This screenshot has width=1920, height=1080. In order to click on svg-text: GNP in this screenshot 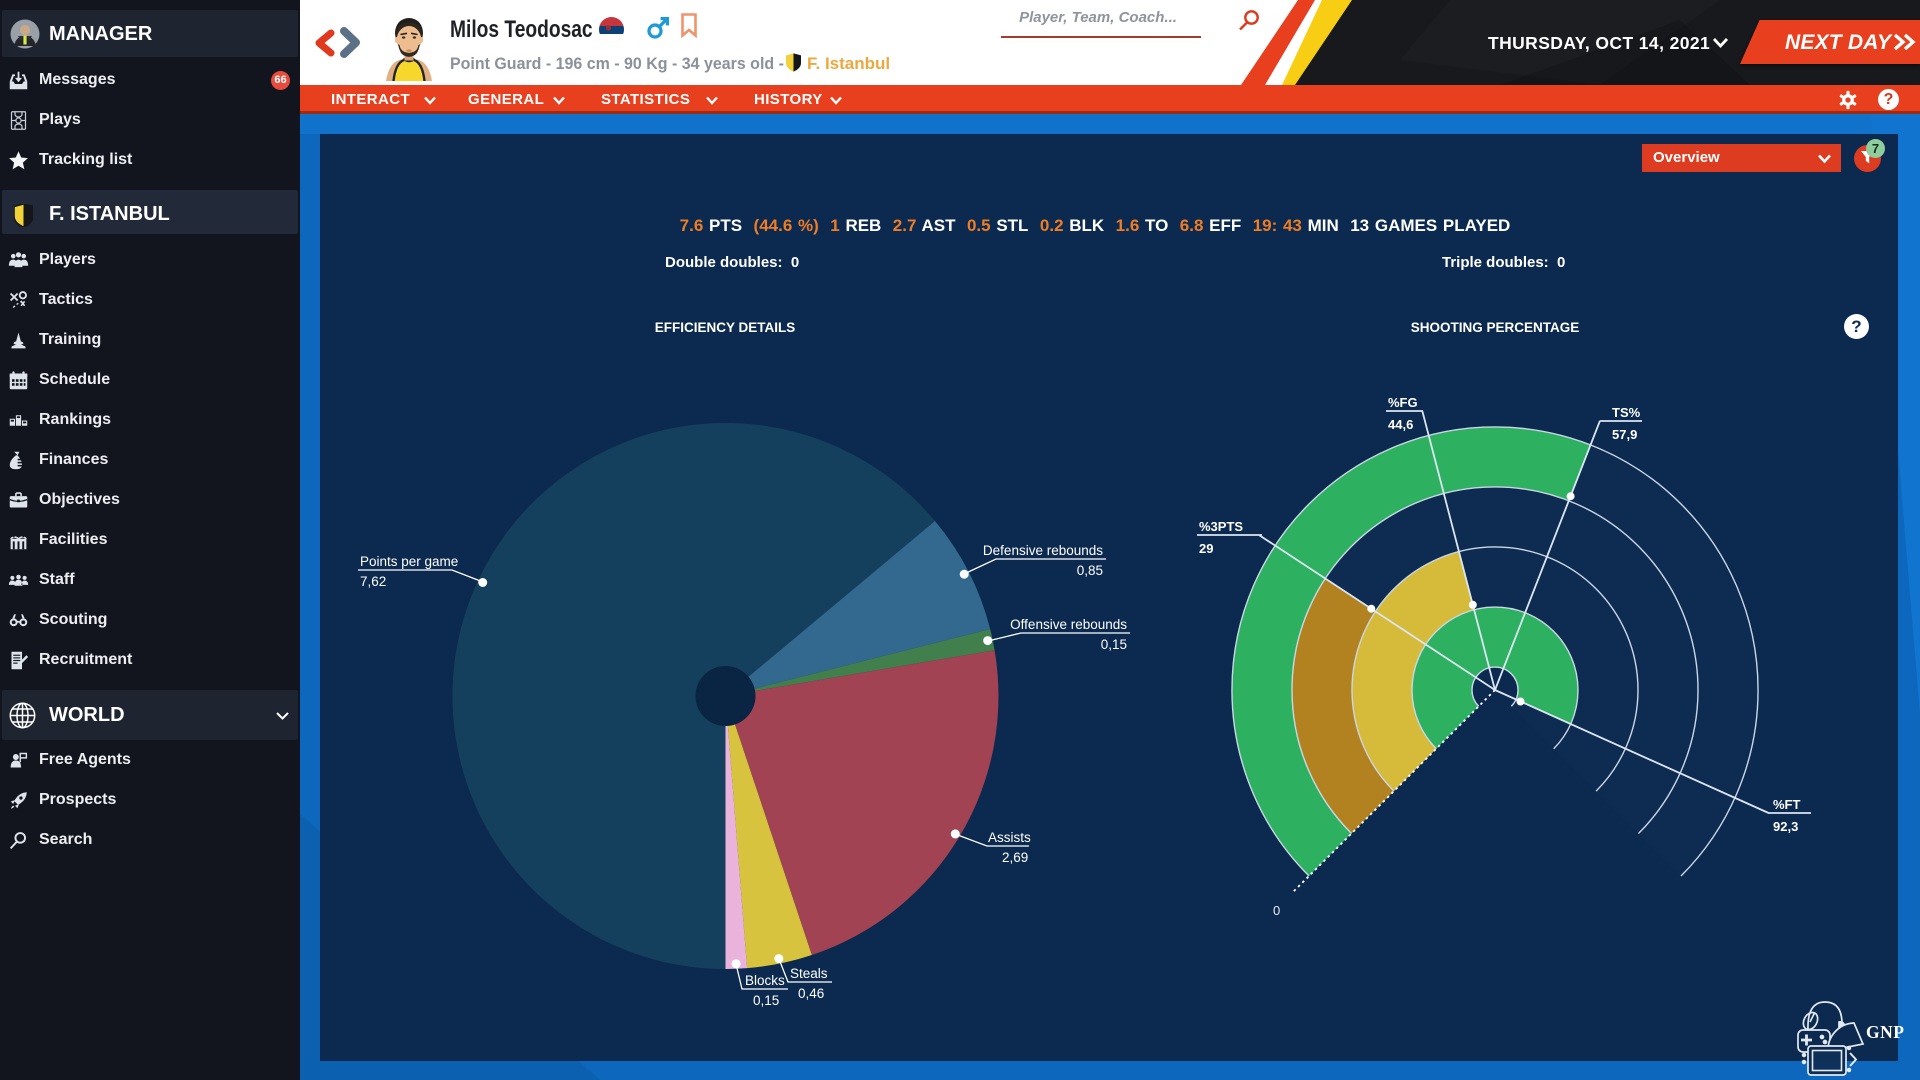, I will do `click(1885, 1032)`.